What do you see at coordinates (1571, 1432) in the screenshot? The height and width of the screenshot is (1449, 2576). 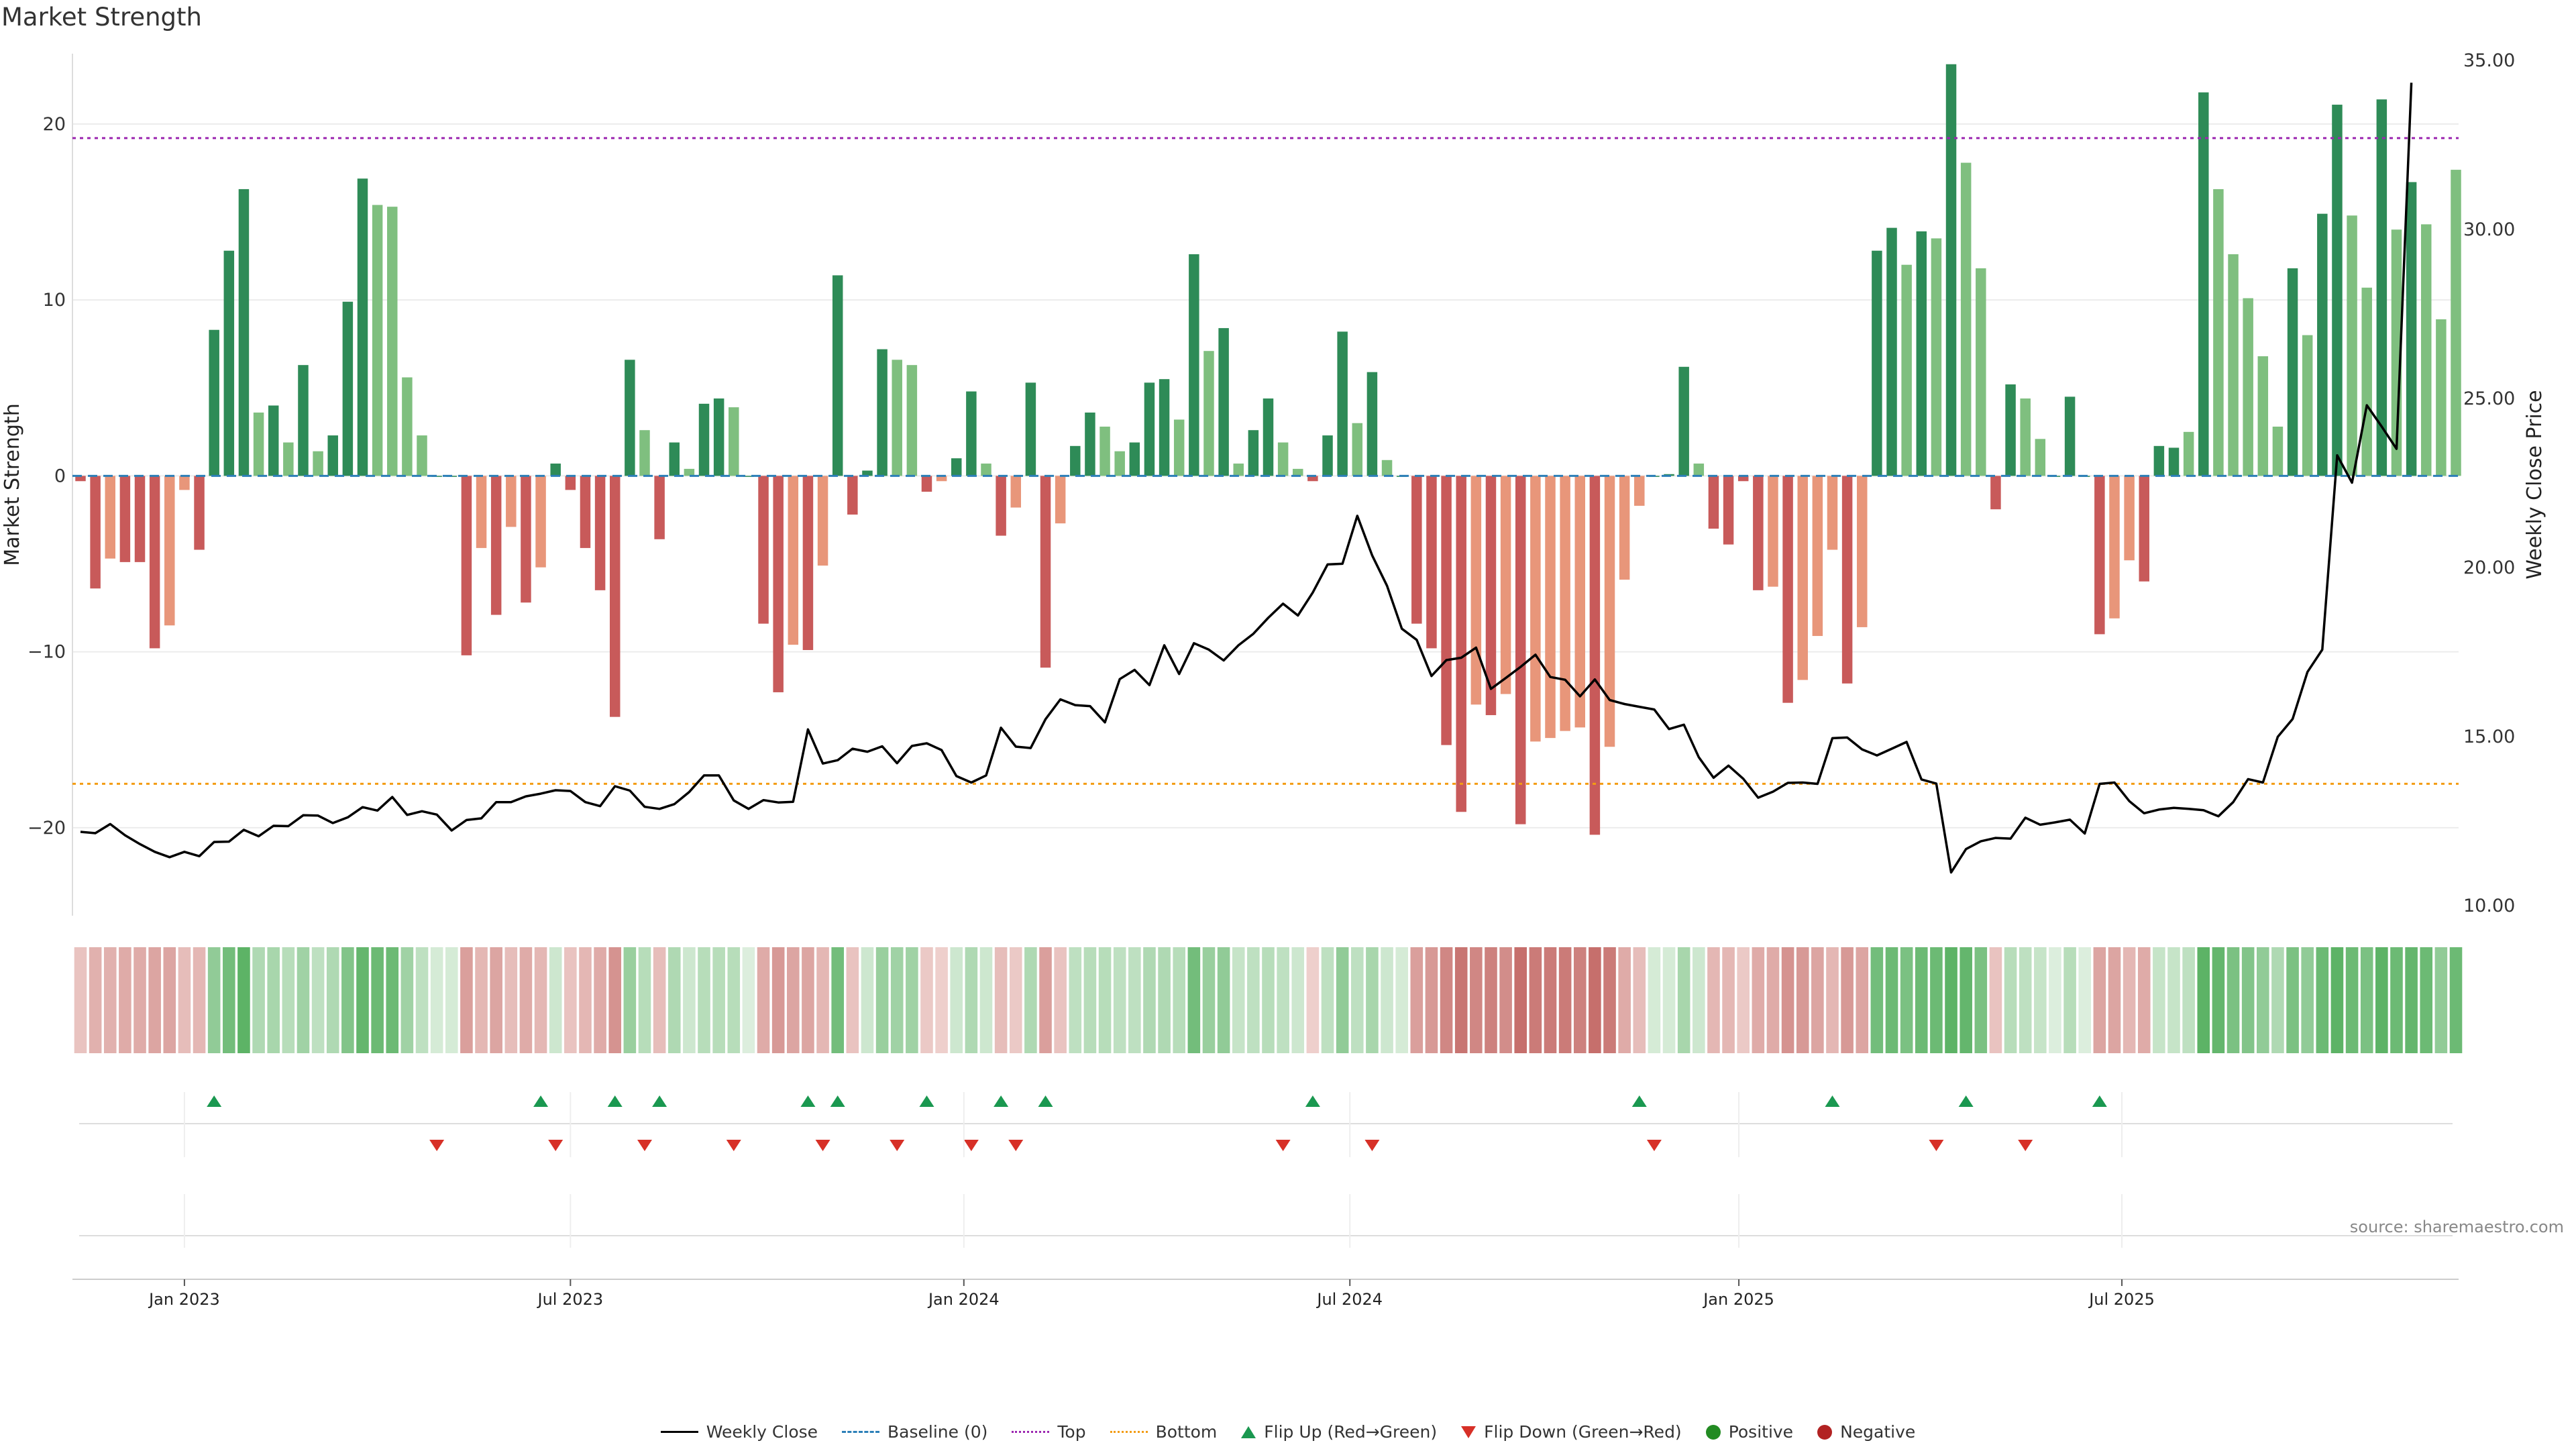 I see `legend-flip-down: Flip Down (Green→Red)` at bounding box center [1571, 1432].